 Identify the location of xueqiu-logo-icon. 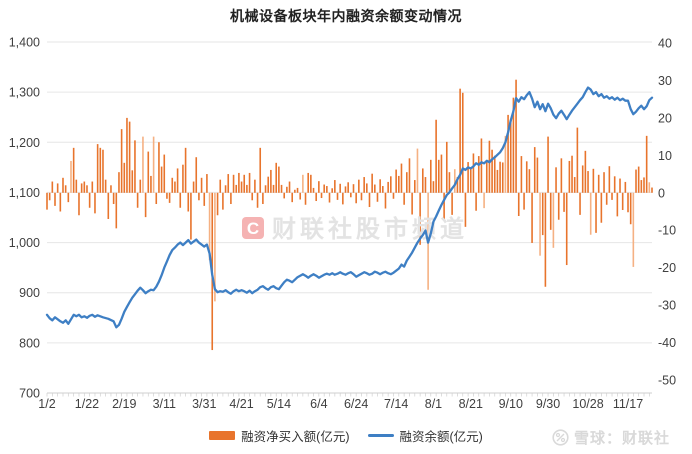
(560, 437).